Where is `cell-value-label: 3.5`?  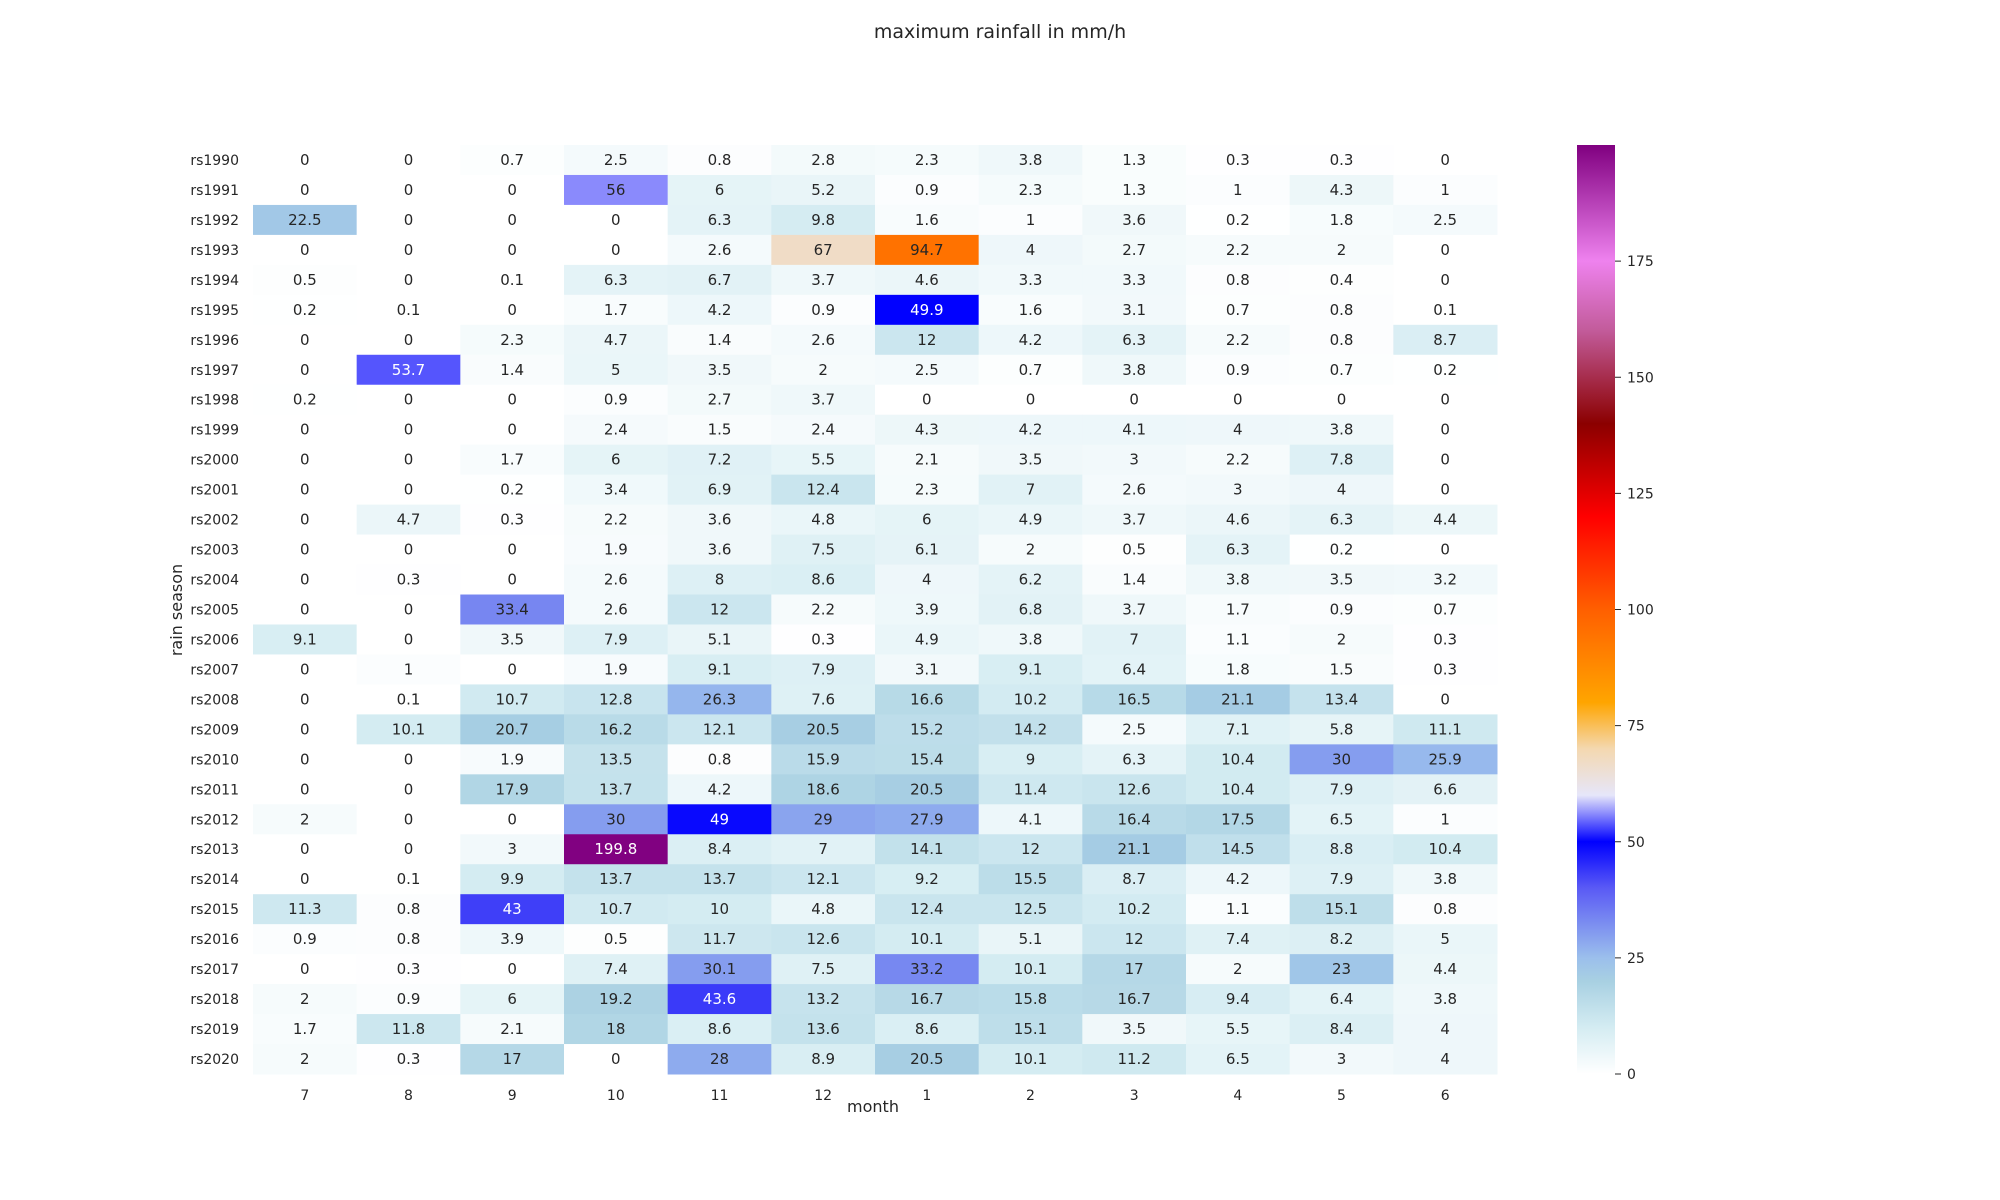
cell-value-label: 3.5 is located at coordinates (1134, 1029).